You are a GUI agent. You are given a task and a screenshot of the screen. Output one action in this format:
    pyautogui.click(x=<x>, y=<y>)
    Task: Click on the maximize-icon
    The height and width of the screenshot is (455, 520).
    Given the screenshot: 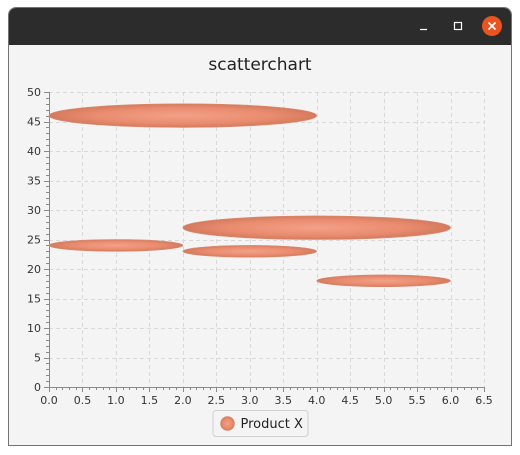 What is the action you would take?
    pyautogui.click(x=458, y=26)
    